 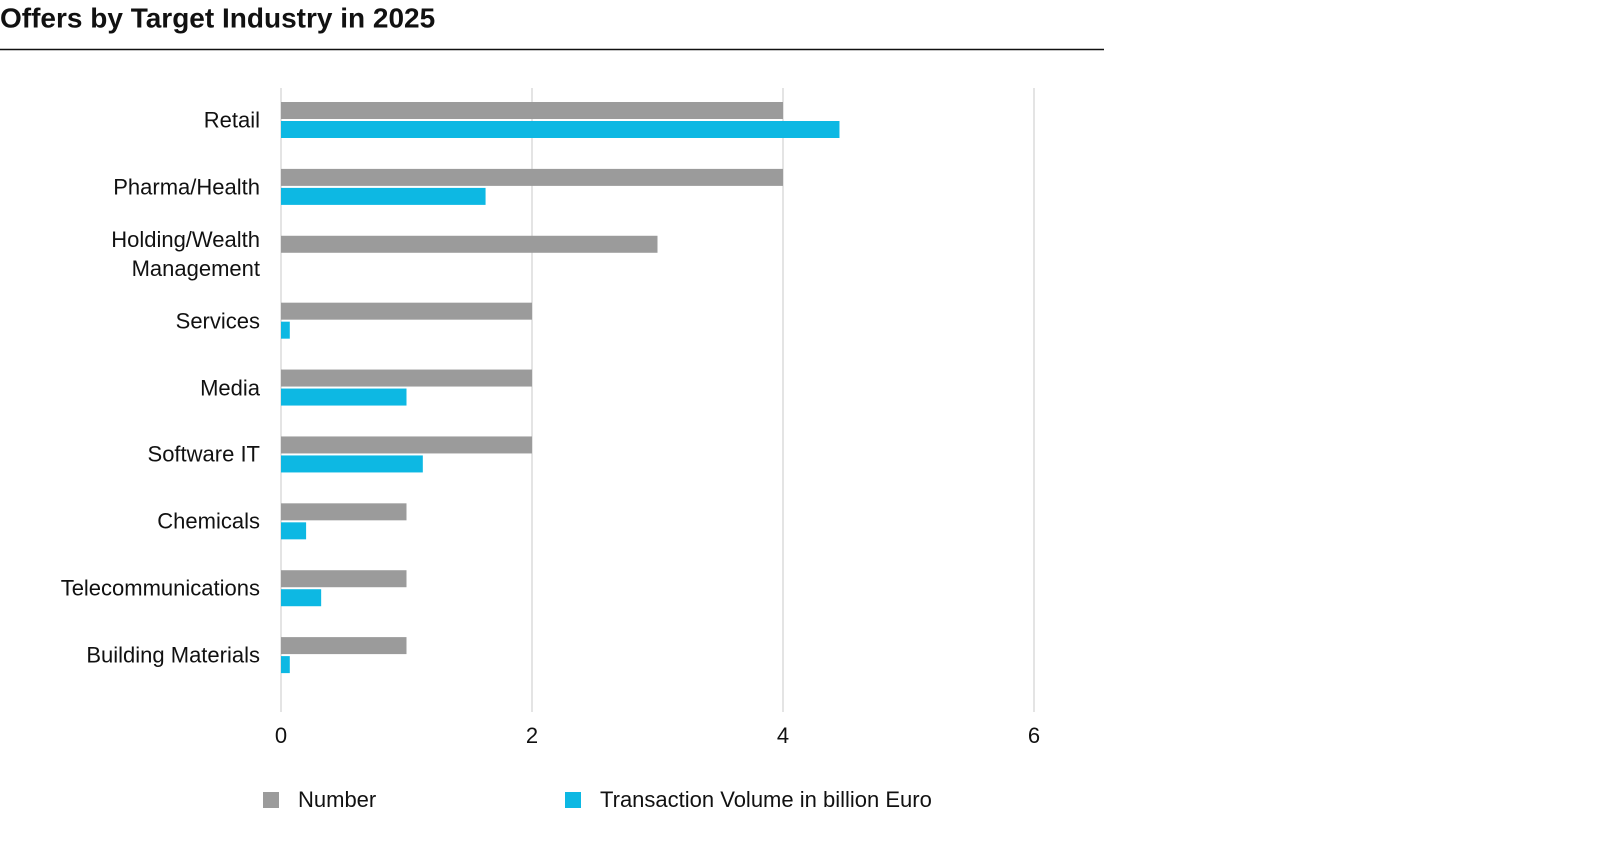 I want to click on x-tick-label: 6, so click(x=1034, y=735).